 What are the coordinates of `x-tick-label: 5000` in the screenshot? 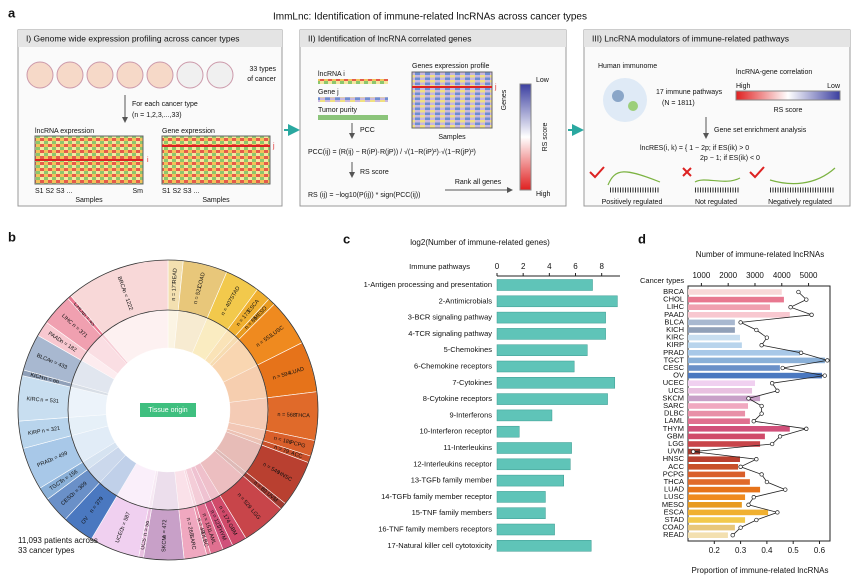 It's located at (809, 275).